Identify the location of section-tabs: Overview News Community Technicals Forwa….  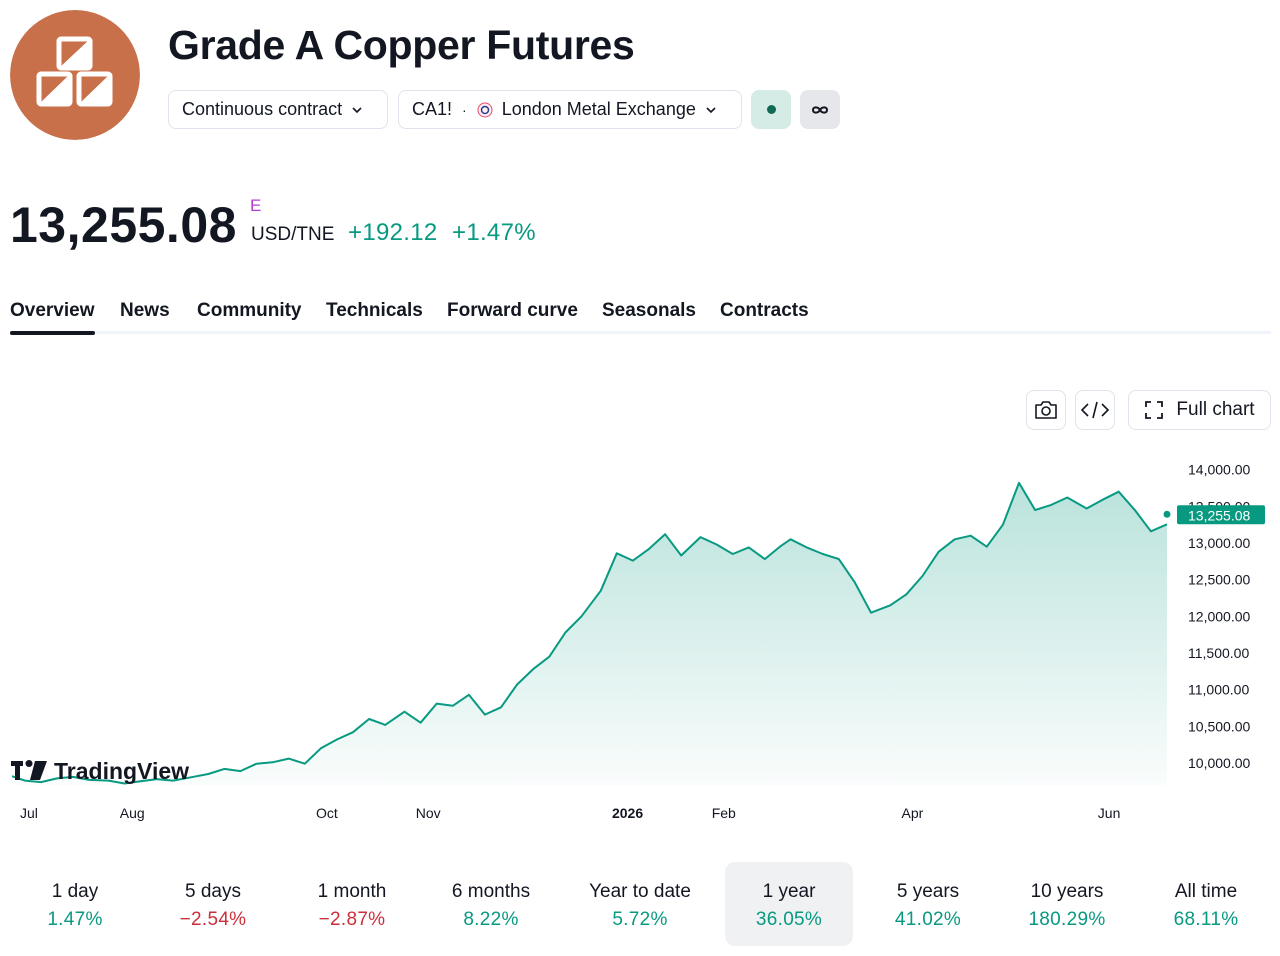
(640, 317).